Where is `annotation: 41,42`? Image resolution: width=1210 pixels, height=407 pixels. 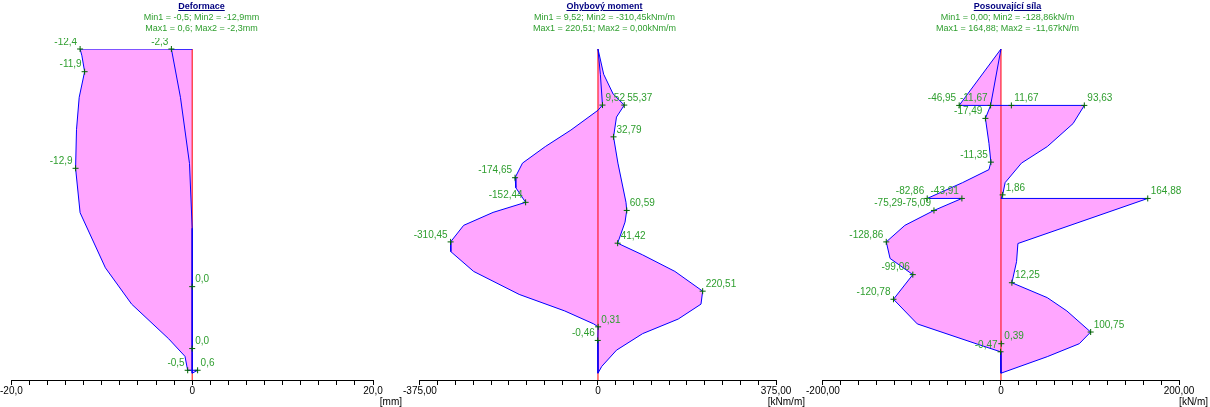 annotation: 41,42 is located at coordinates (633, 235).